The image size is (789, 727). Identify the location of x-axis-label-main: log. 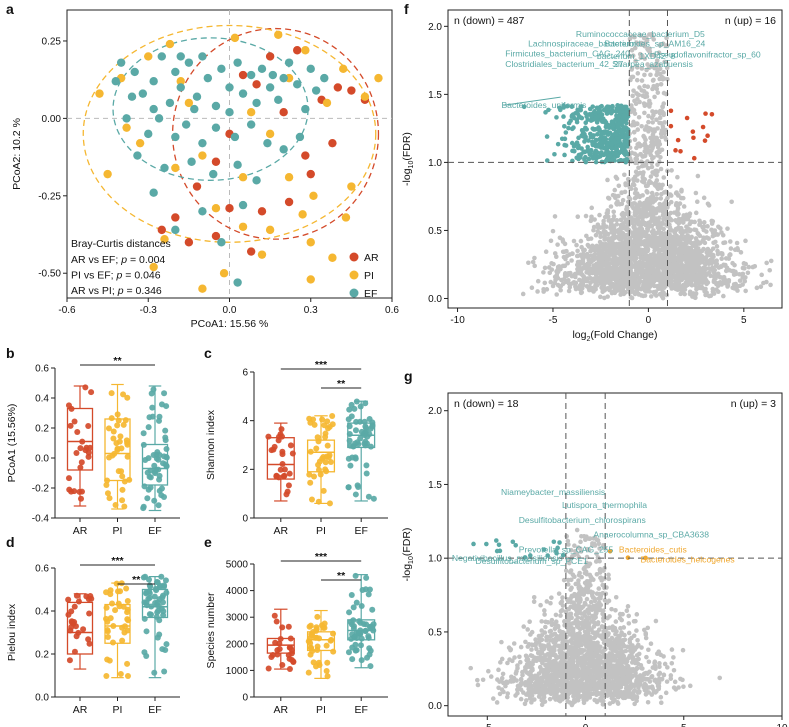
(579, 335).